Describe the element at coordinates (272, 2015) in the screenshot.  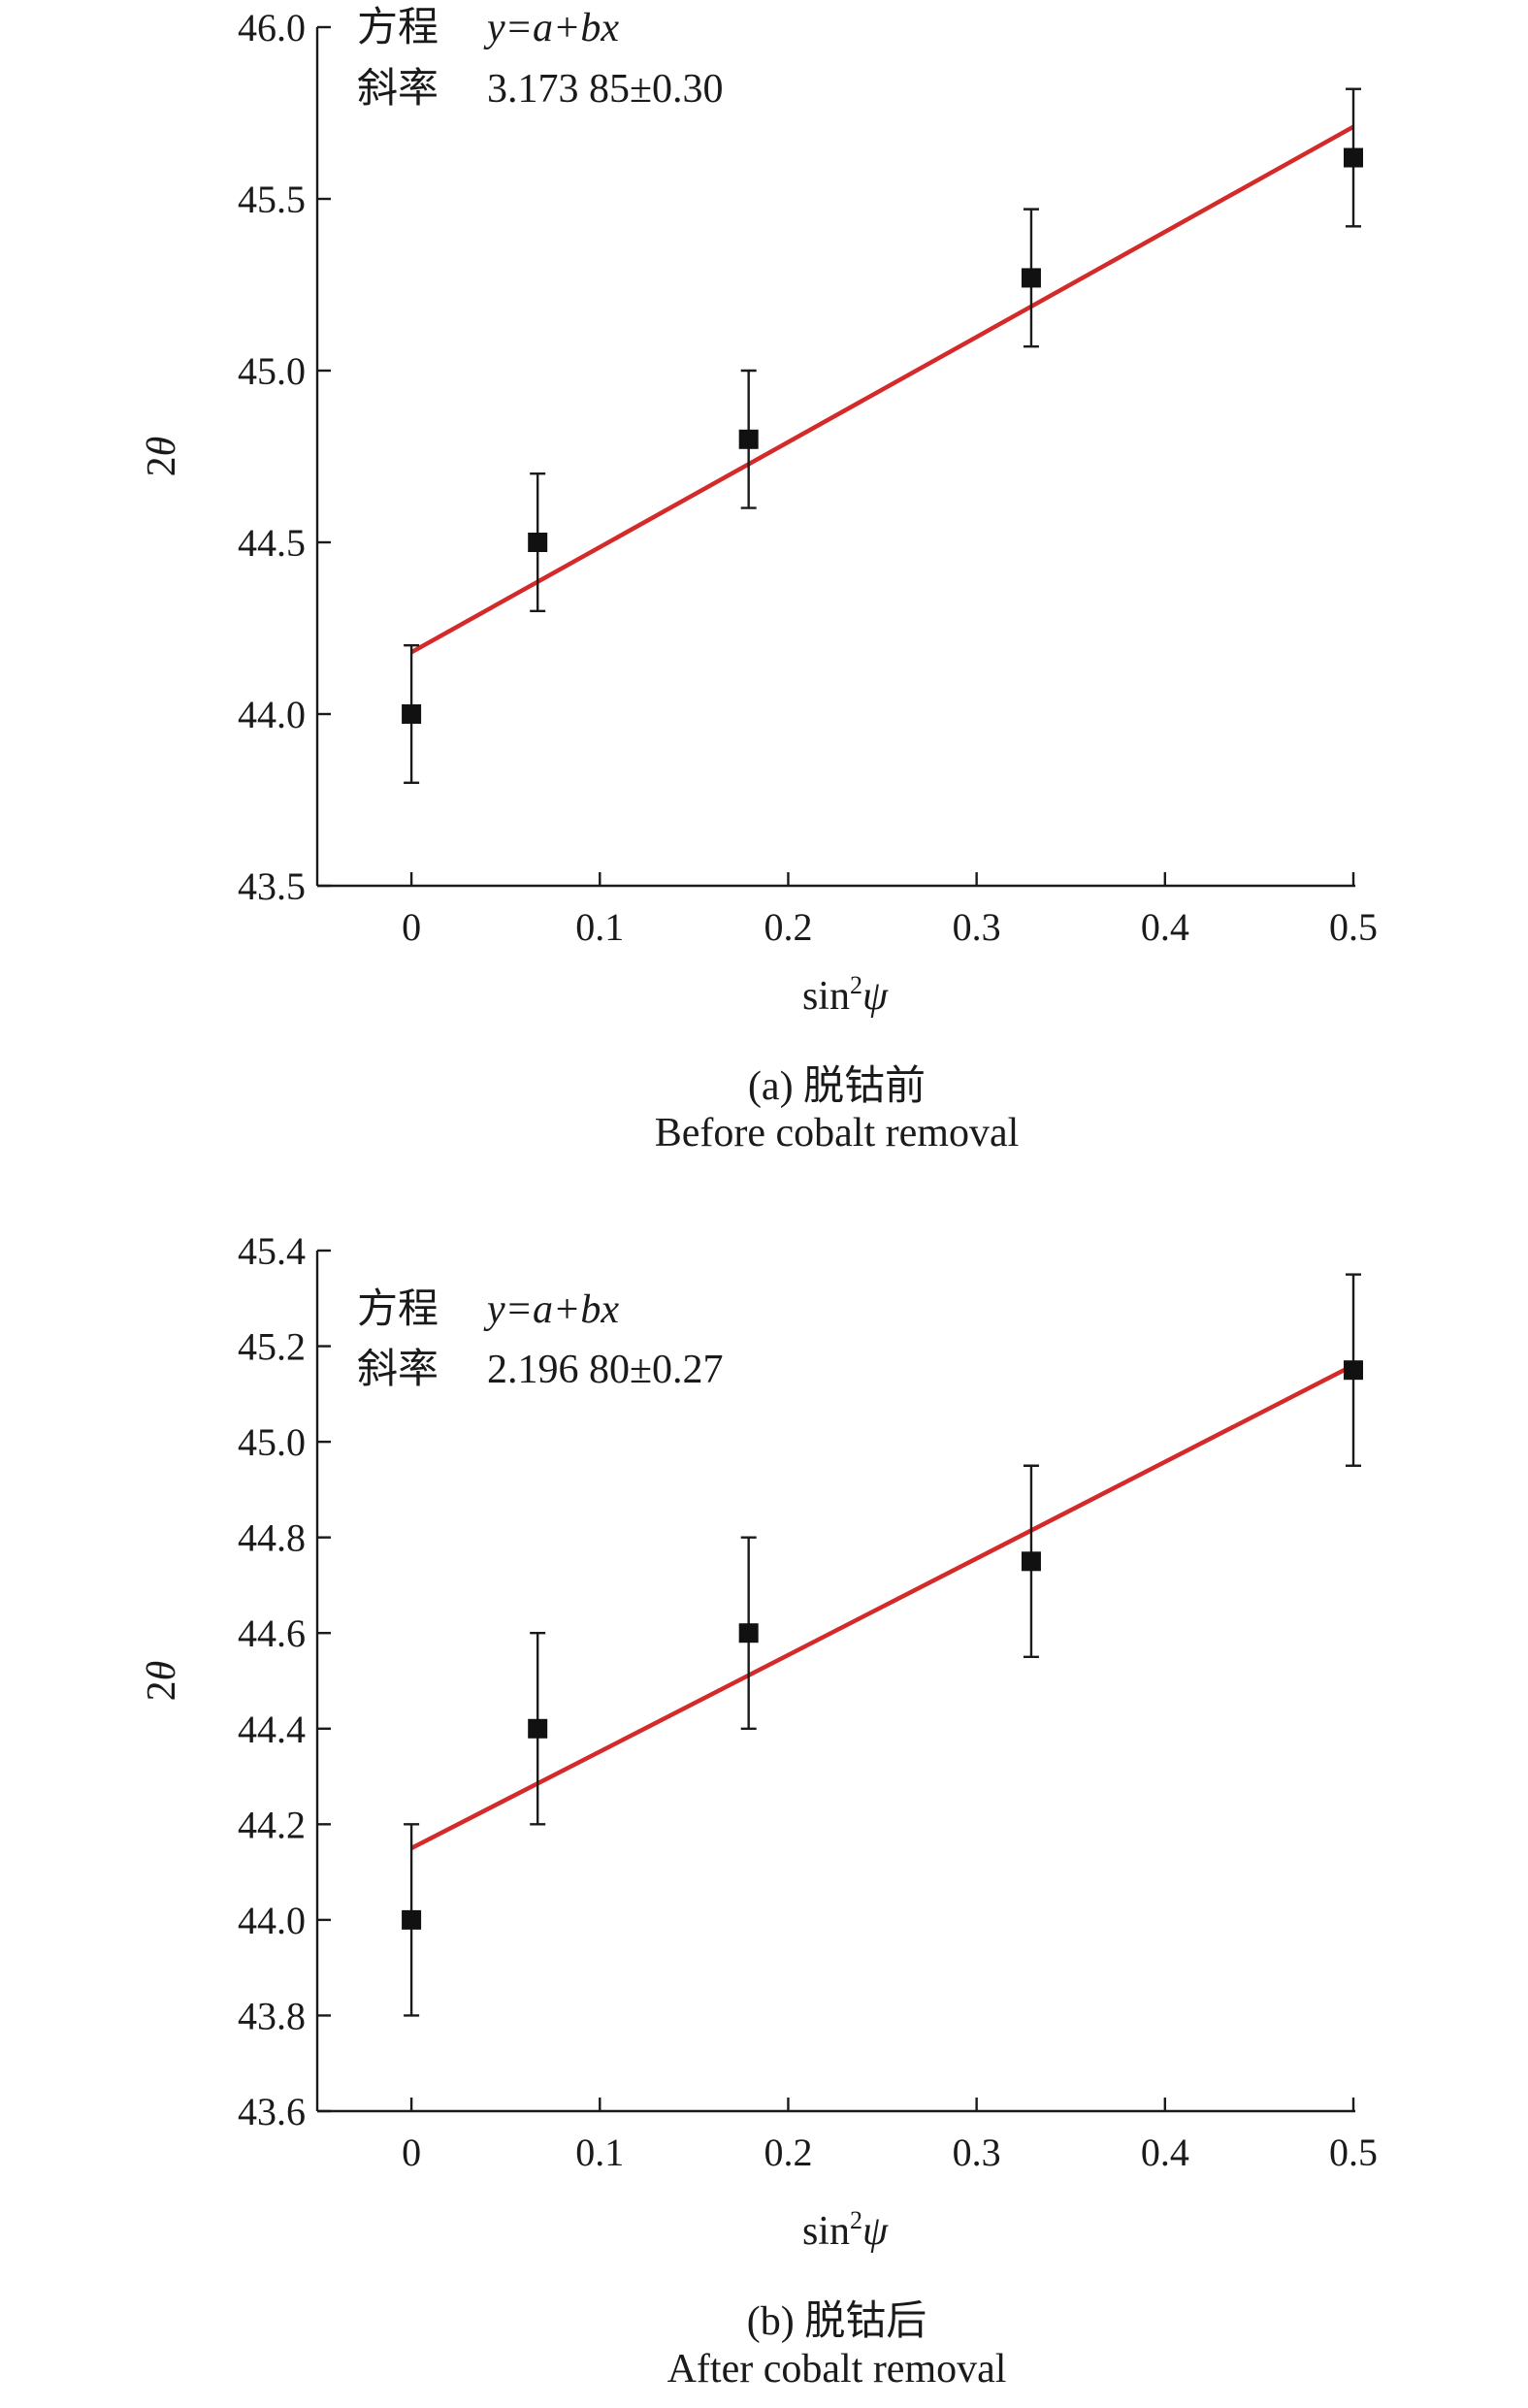
I see `y-tick-label: 43.8` at that location.